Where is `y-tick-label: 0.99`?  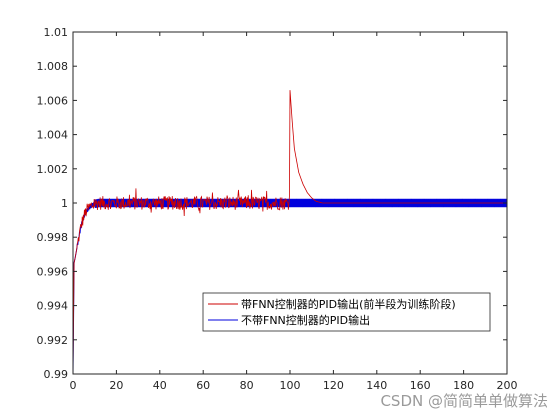
y-tick-label: 0.99 is located at coordinates (56, 374).